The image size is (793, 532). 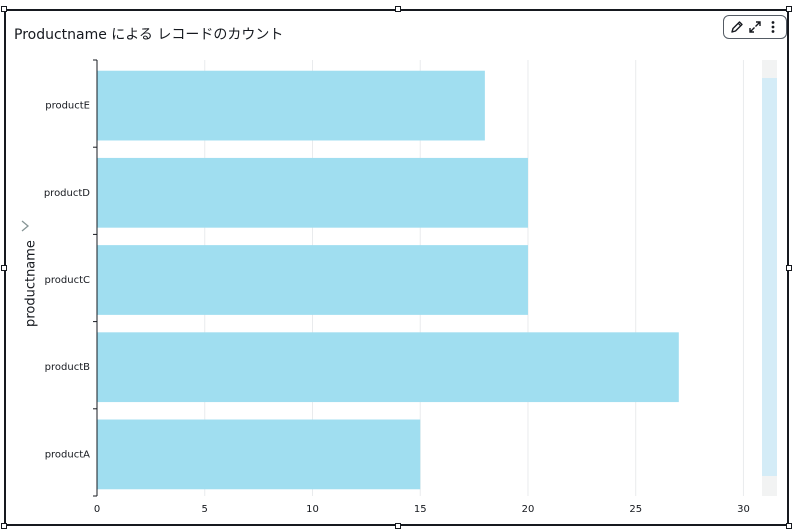 I want to click on y-tick-label-productB: productB, so click(x=67, y=367).